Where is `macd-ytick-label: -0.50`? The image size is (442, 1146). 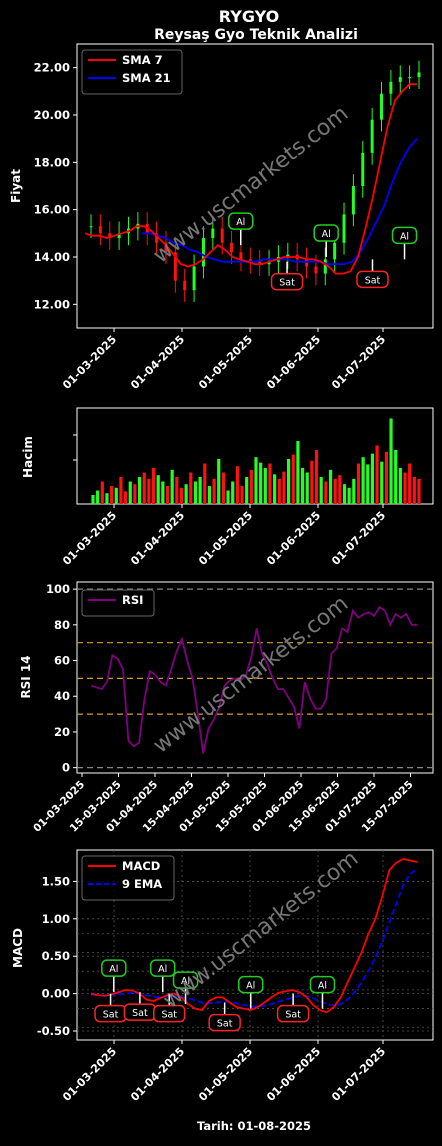
macd-ytick-label: -0.50 is located at coordinates (53, 1031).